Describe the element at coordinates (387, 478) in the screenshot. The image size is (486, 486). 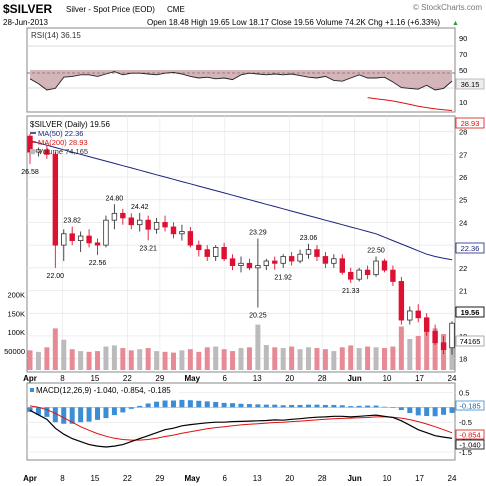
I see `x-tick-label: 10` at that location.